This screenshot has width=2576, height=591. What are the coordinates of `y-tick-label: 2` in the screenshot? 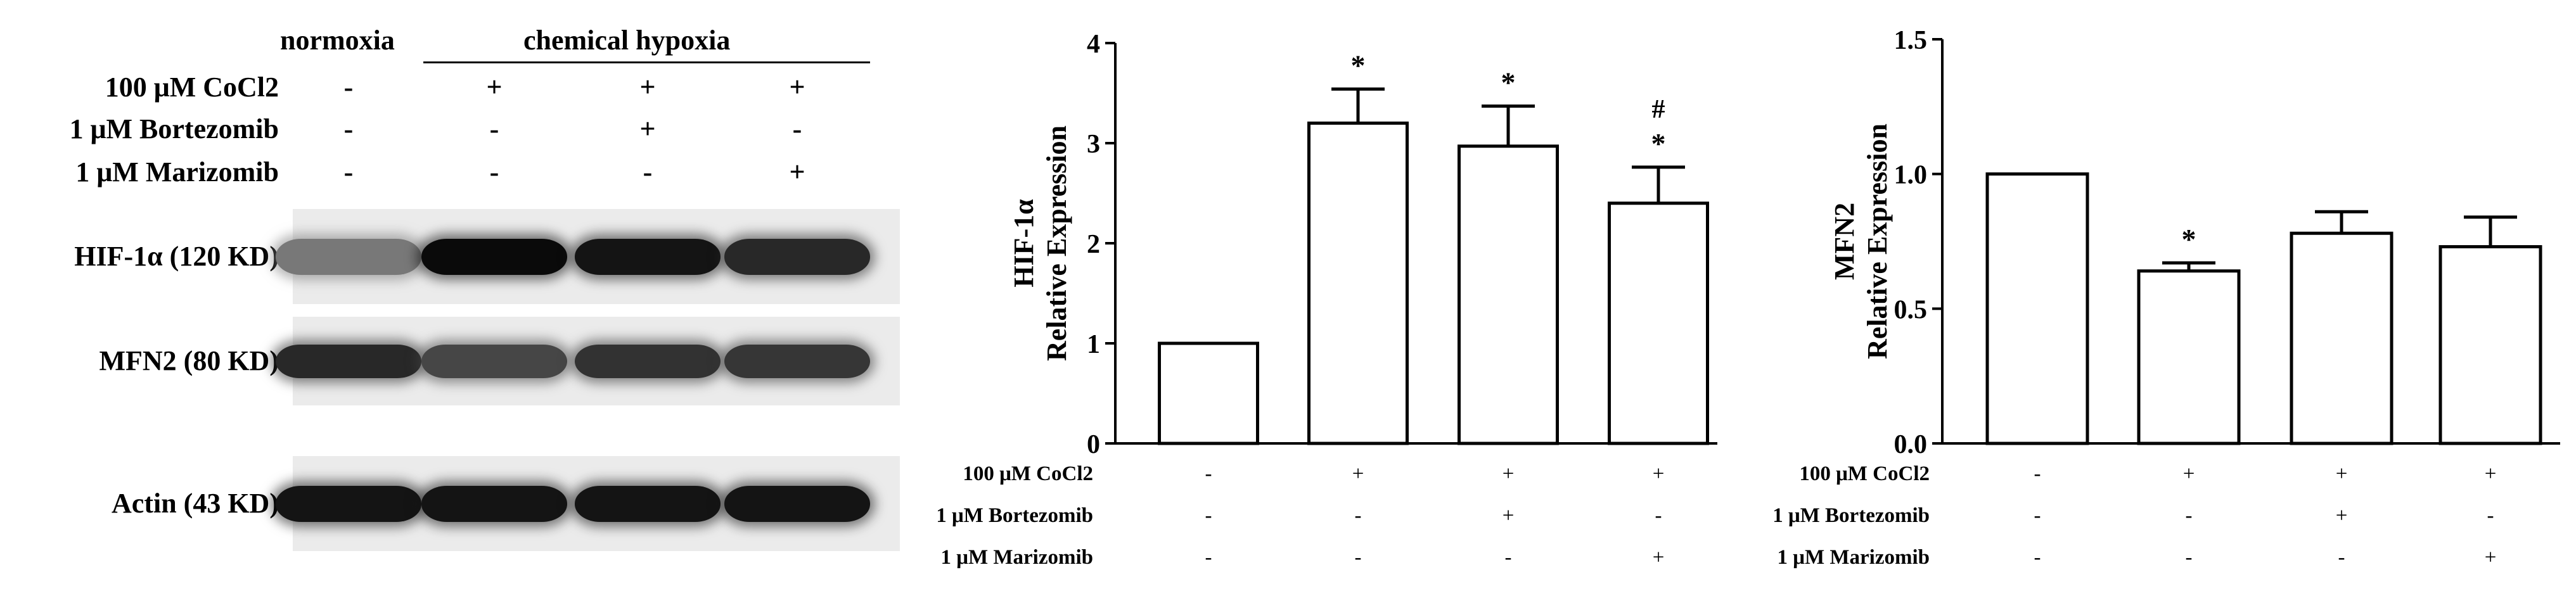 It's located at (1093, 244).